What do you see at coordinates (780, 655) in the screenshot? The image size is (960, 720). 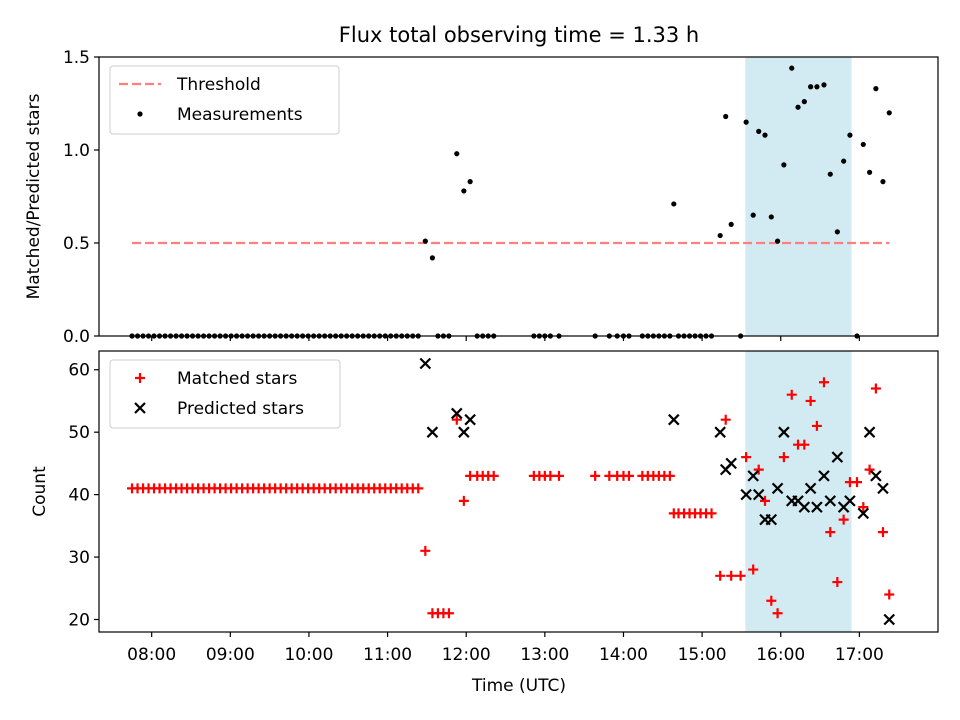 I see `x-tick-label: 16:00` at bounding box center [780, 655].